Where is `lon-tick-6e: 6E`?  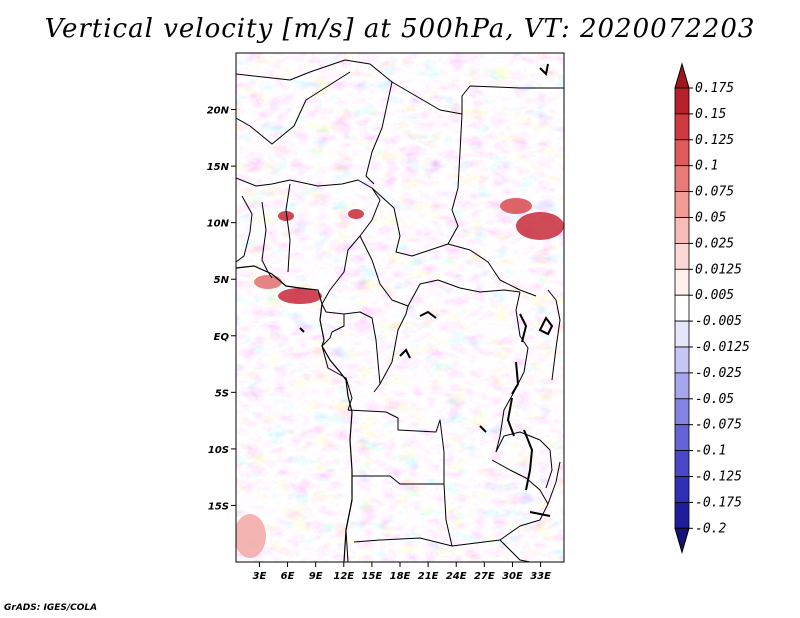
lon-tick-6e: 6E is located at coordinates (288, 576).